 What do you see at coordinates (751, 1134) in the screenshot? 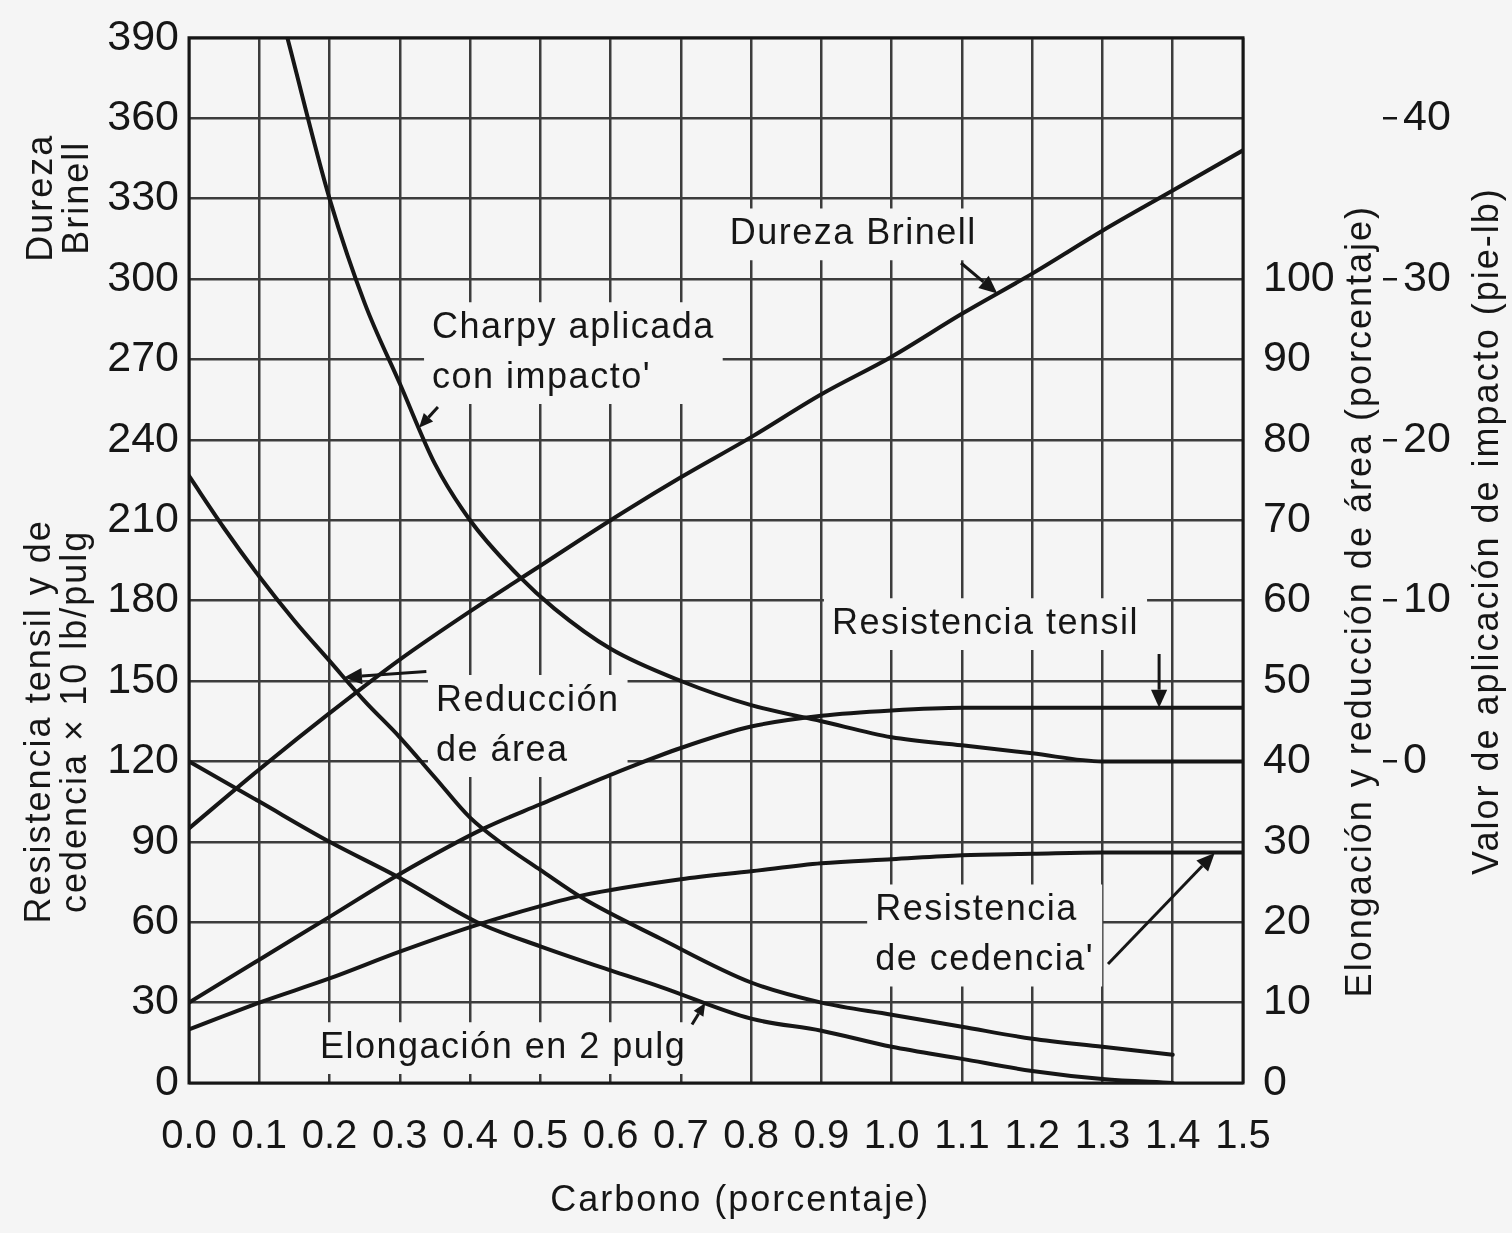
I see `x-tick-label: 0.8` at bounding box center [751, 1134].